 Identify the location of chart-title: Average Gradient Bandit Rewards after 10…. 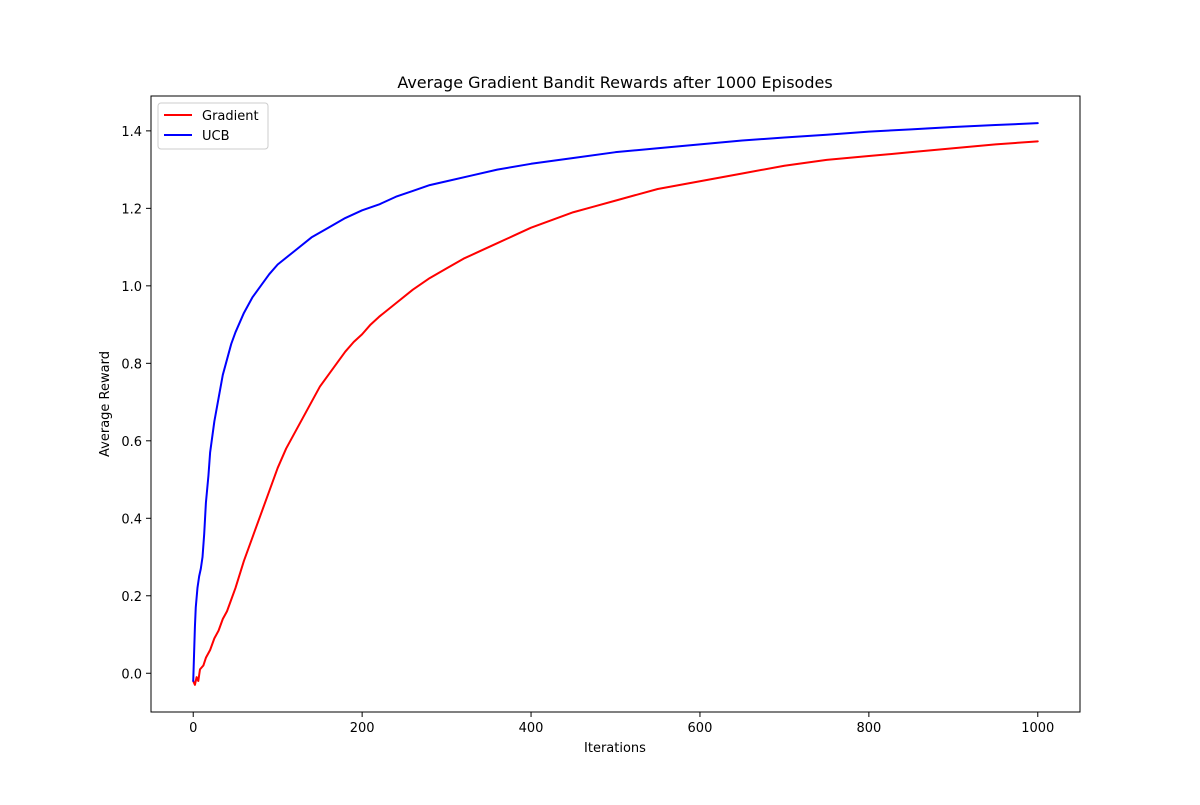
(614, 82).